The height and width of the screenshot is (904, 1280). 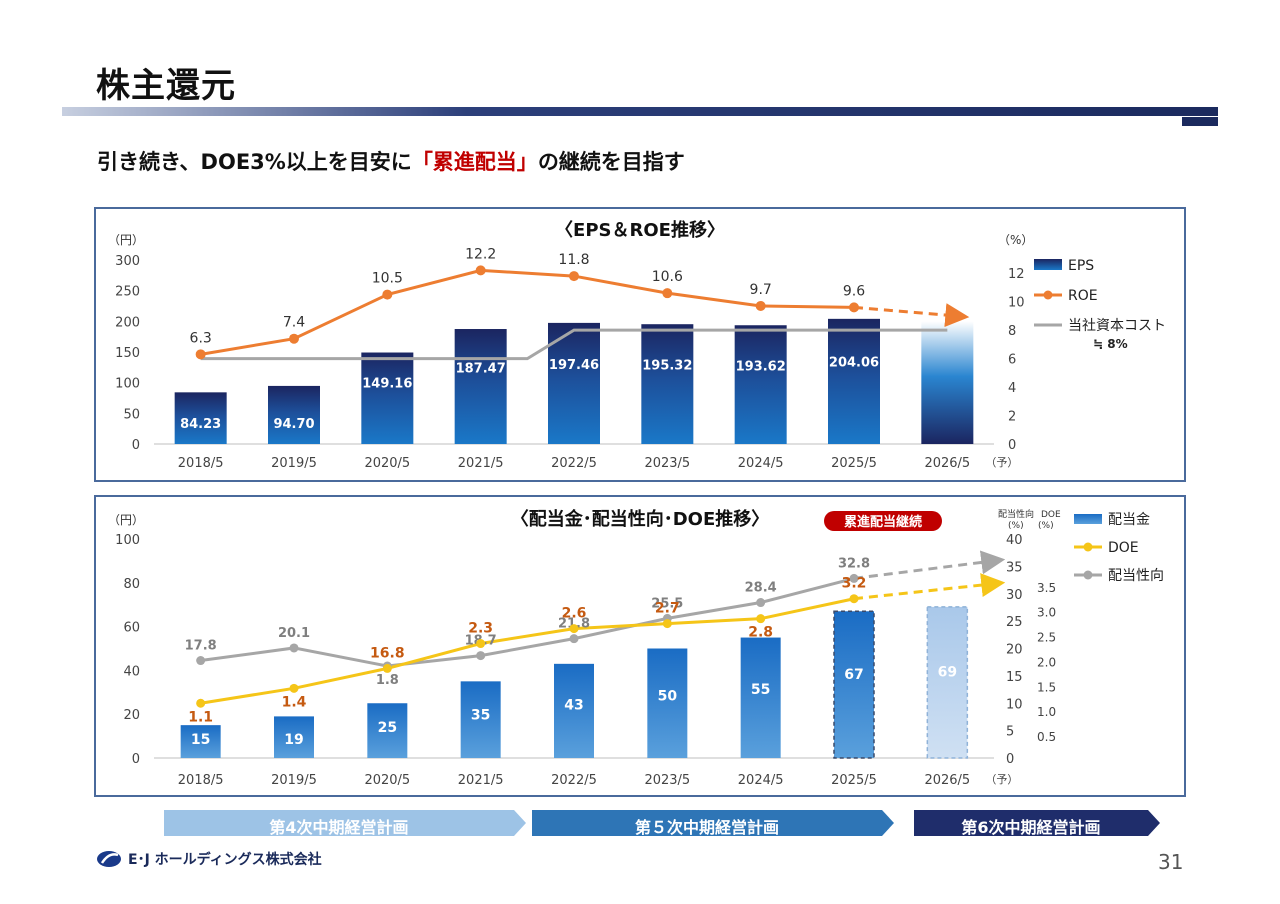 I want to click on progressive-dividend-badge, so click(x=883, y=521).